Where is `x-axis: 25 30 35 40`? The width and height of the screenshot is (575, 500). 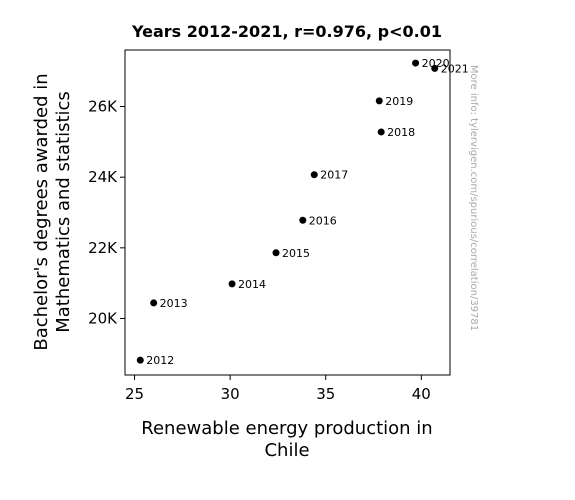
x-axis: 25 30 35 40 is located at coordinates (278, 389).